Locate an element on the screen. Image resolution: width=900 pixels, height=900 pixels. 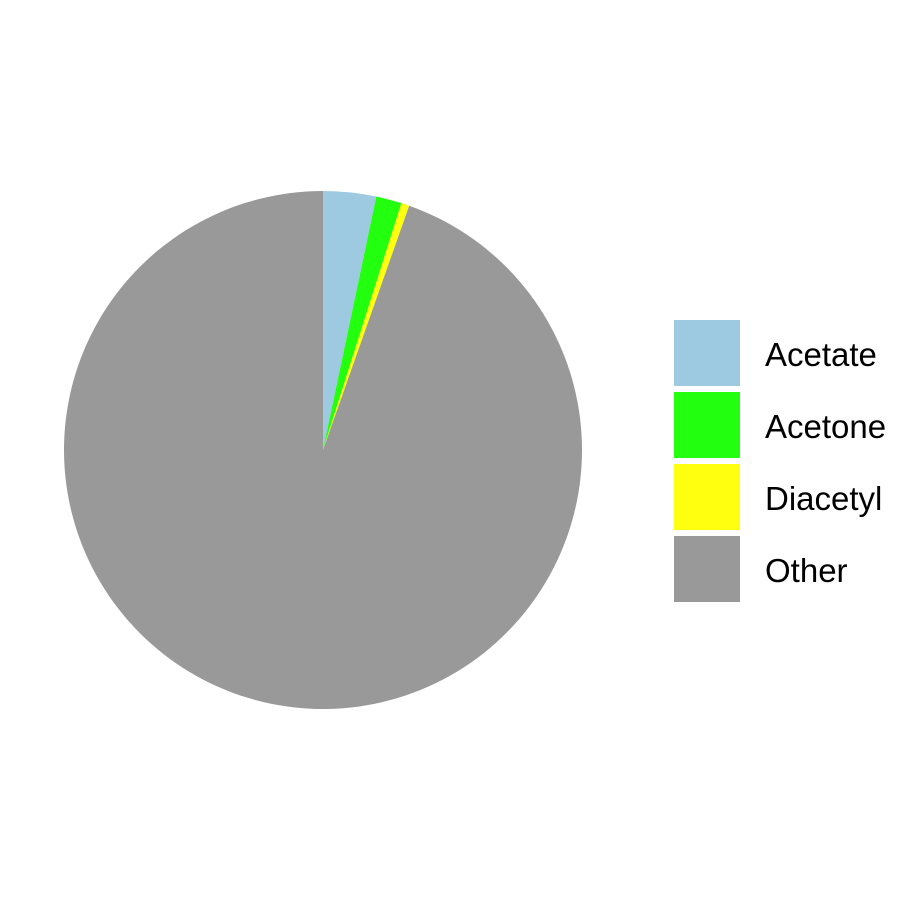
legend: Acetate Acetone Diacetyl Other is located at coordinates (780, 461).